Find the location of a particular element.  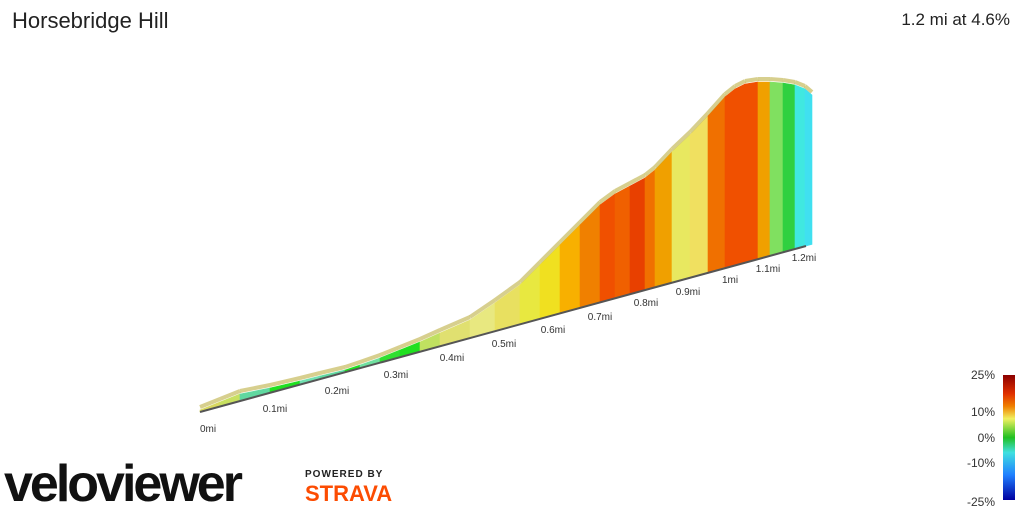

distance-label: 1.1mi is located at coordinates (768, 269).